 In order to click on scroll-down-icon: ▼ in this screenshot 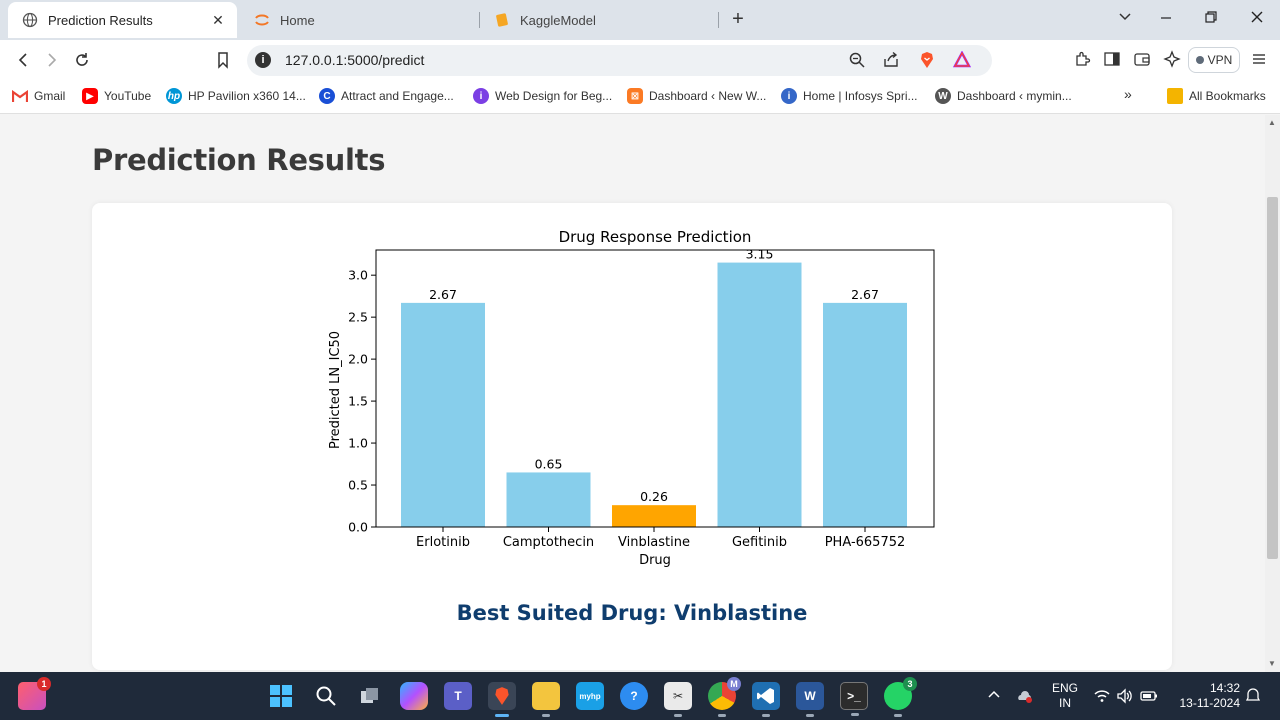, I will do `click(1272, 663)`.